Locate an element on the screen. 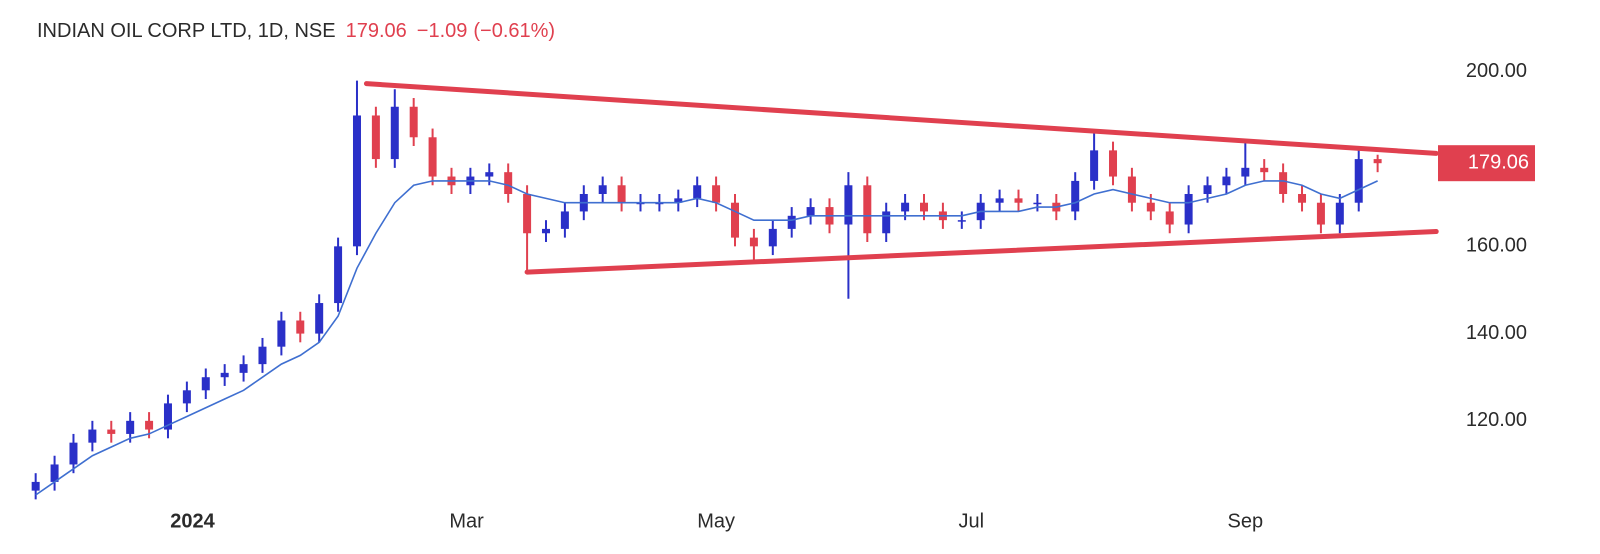 The height and width of the screenshot is (554, 1600). y-tick-label: 160.00 is located at coordinates (1496, 246).